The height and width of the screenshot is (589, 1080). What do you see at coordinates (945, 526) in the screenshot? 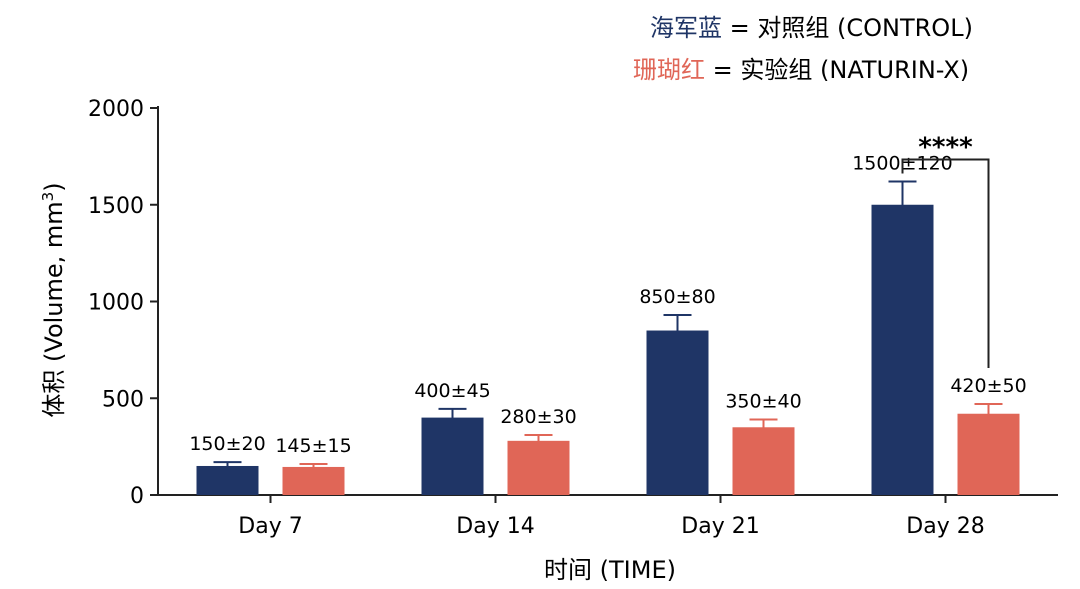
I see `x-tick-label: Day 28` at bounding box center [945, 526].